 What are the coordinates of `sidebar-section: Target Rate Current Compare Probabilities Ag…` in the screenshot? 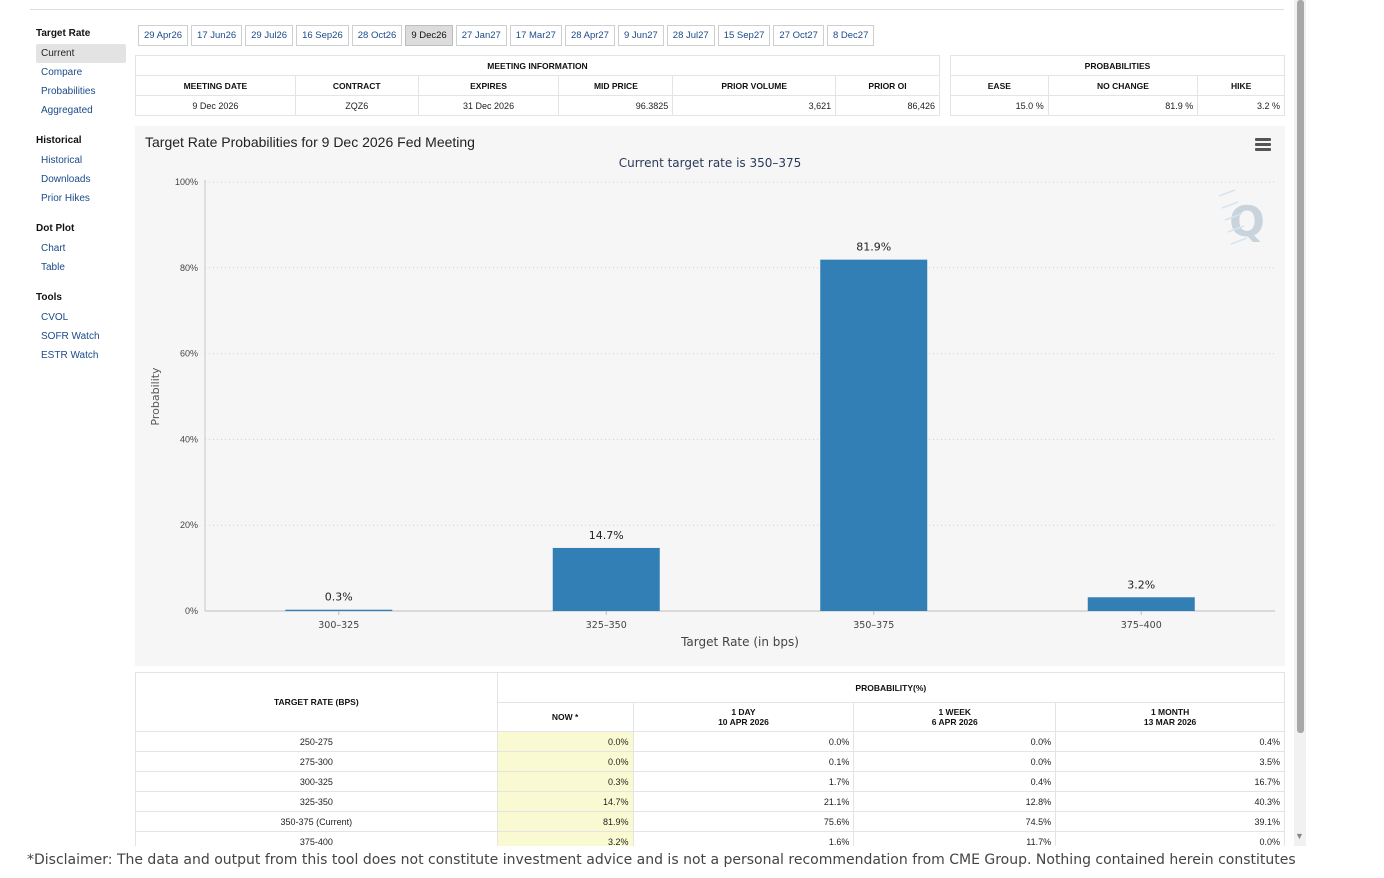 It's located at (80, 71).